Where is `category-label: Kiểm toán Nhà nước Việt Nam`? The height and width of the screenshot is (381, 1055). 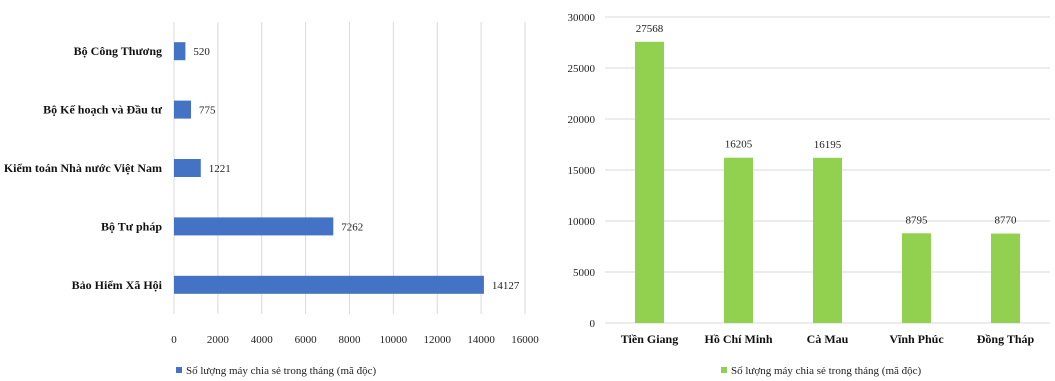 category-label: Kiểm toán Nhà nước Việt Nam is located at coordinates (83, 168).